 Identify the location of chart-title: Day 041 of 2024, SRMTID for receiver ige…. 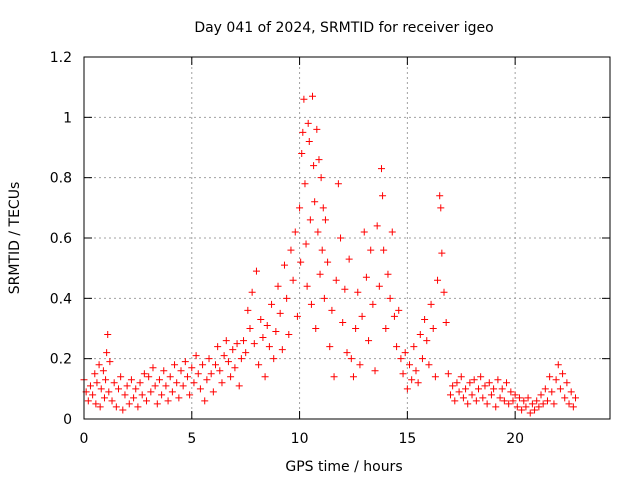
(343, 28).